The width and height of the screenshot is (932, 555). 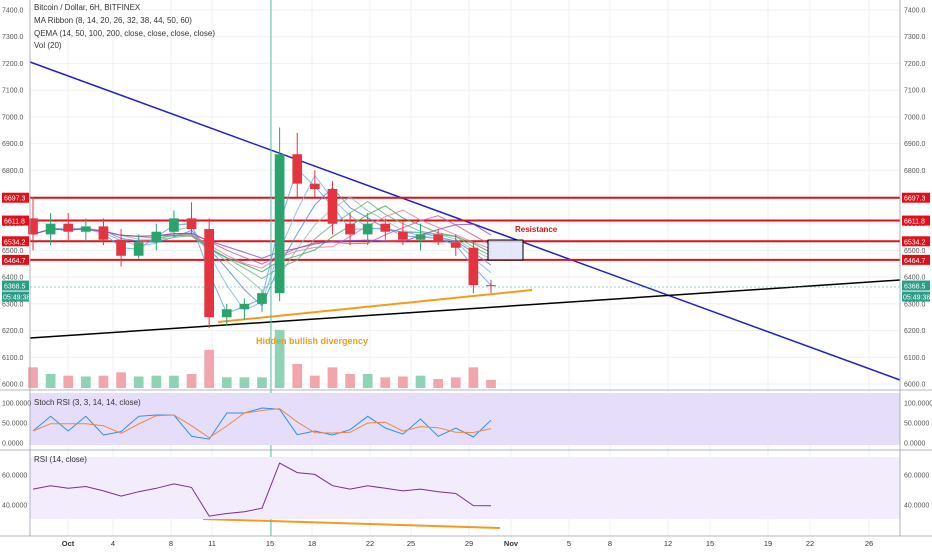 I want to click on stoch-rsi-lines, so click(x=262, y=423).